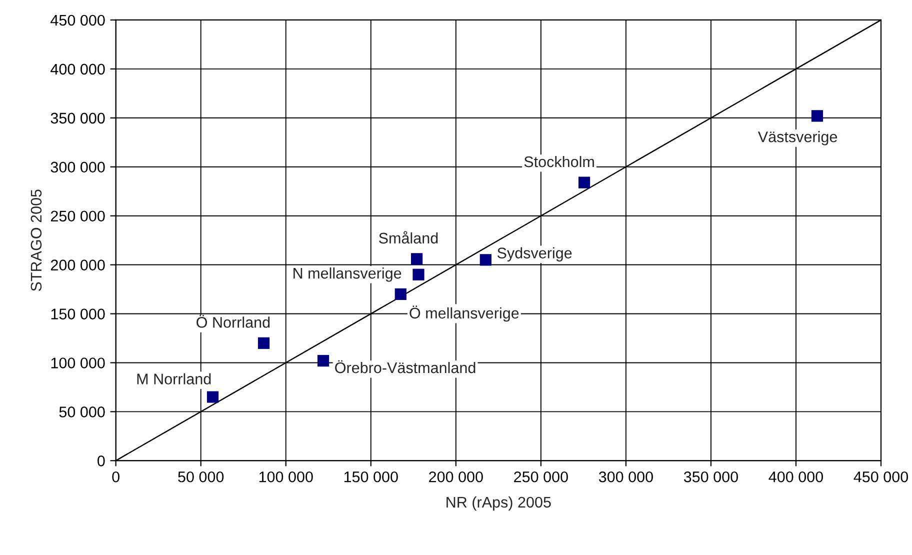  Describe the element at coordinates (795, 476) in the screenshot. I see `x-tick-label: 400 000` at that location.